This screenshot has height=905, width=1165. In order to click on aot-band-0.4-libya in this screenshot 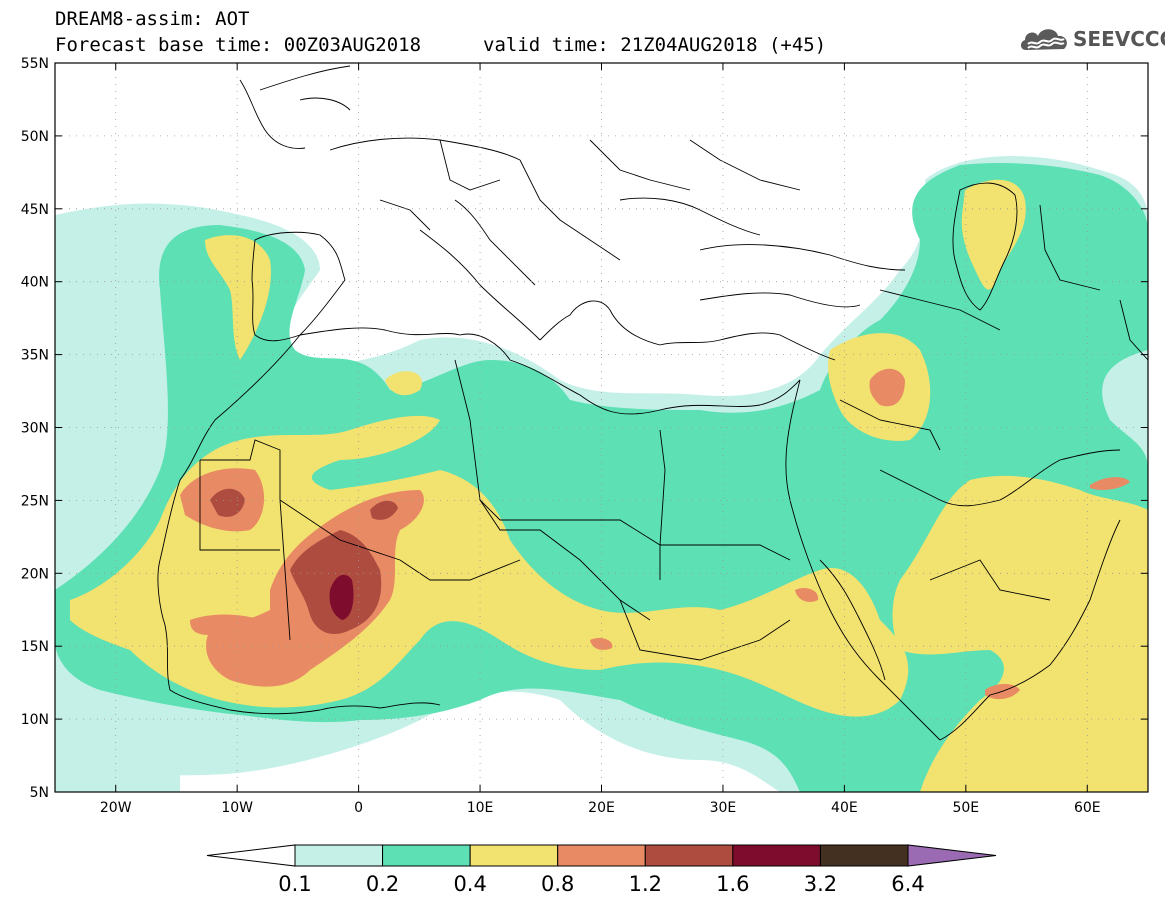, I will do `click(403, 383)`.